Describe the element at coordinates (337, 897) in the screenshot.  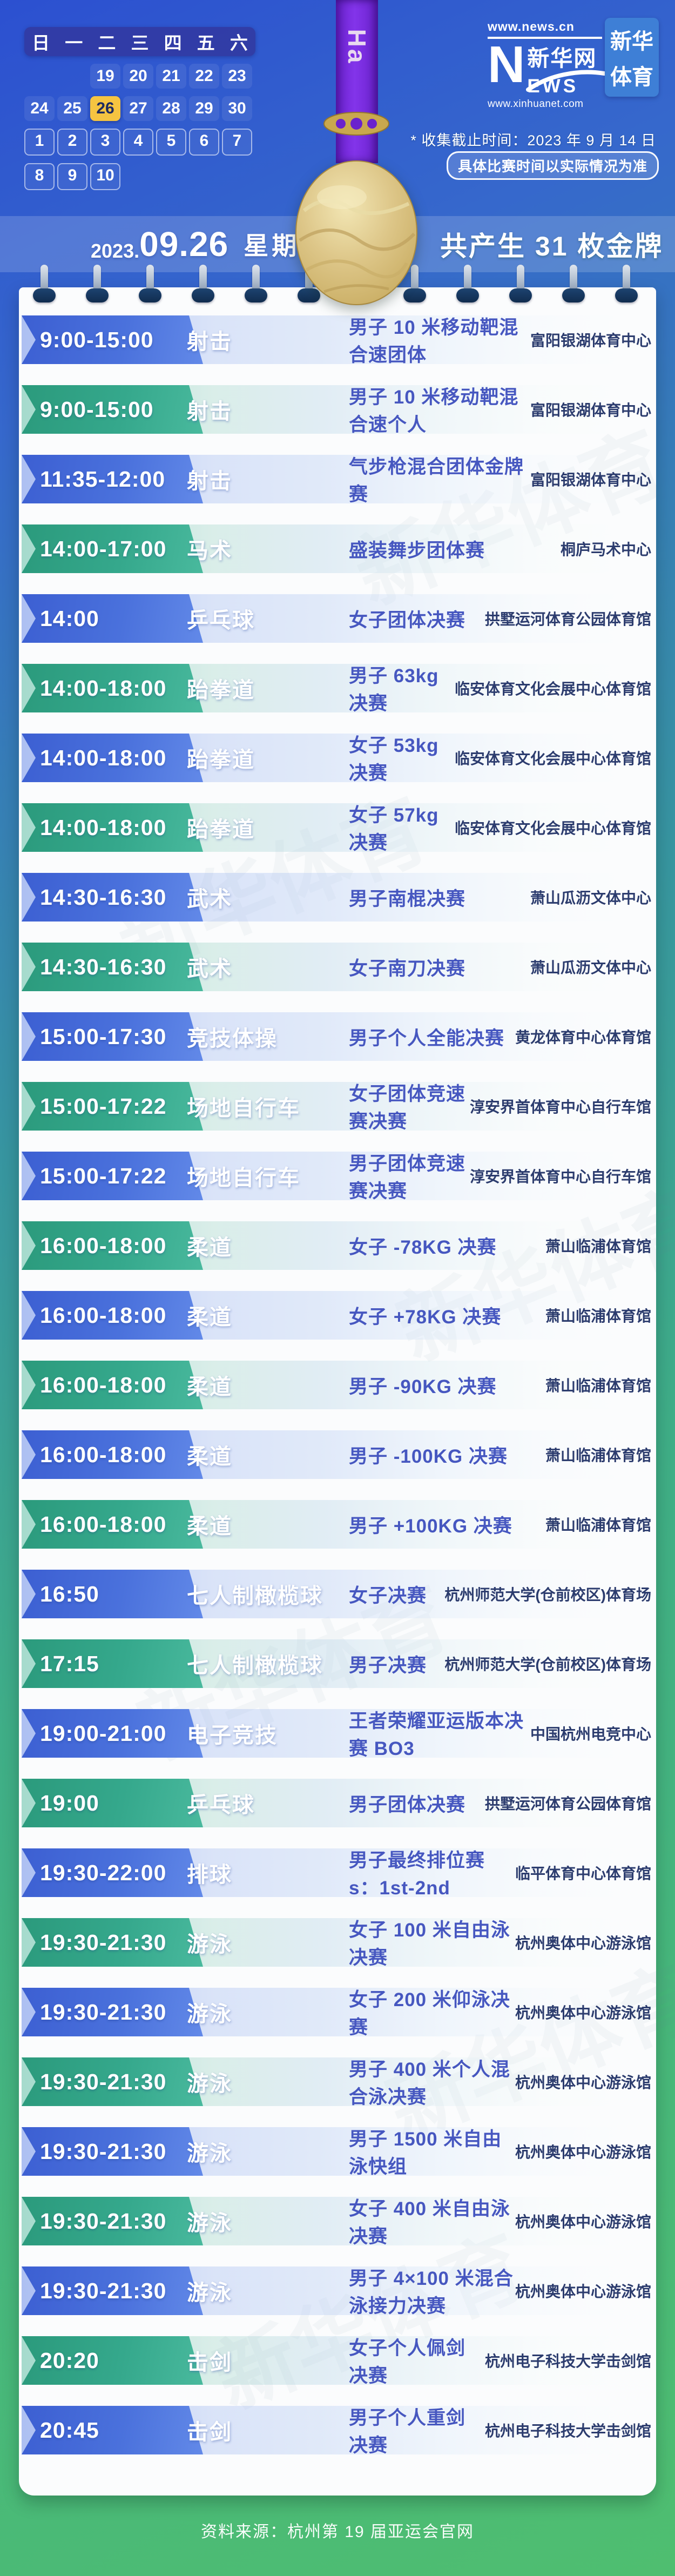
I see `schedule-row: 14:30-16:30 武术 男子南棍决赛 萧山瓜沥文体中心` at that location.